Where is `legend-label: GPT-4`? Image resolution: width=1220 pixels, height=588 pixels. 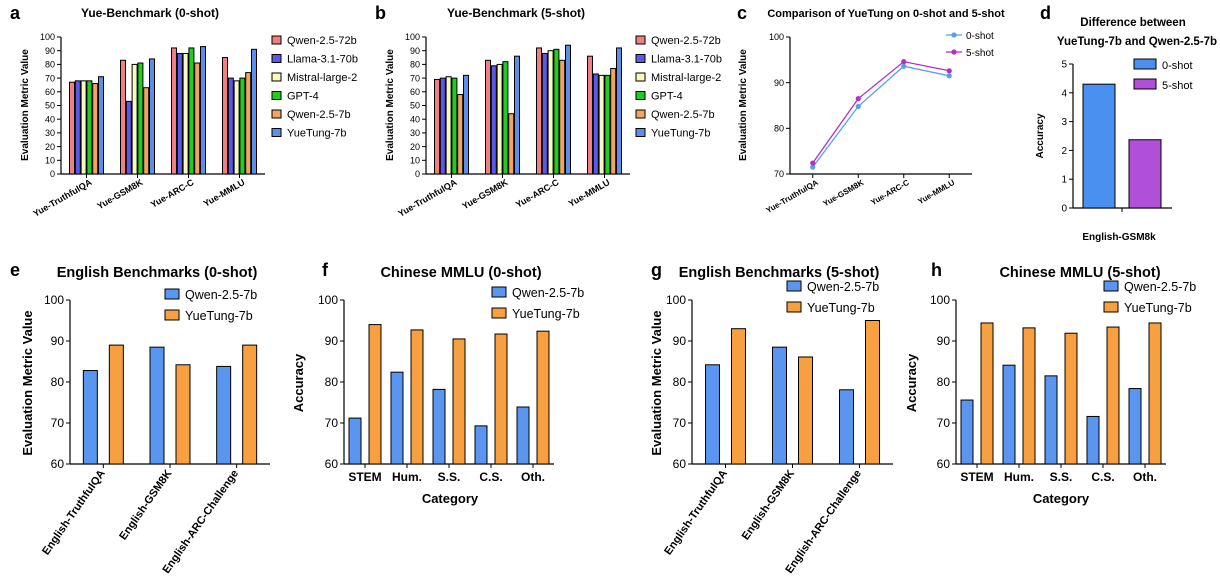
legend-label: GPT-4 is located at coordinates (667, 97).